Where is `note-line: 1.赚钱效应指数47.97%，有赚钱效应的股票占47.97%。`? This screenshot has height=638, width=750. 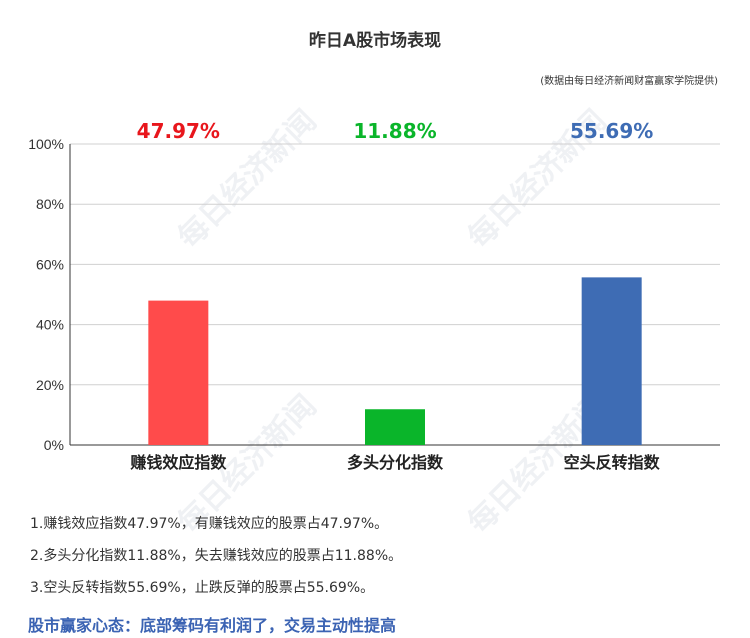
note-line: 1.赚钱效应指数47.97%，有赚钱效应的股票占47.97%。 is located at coordinates (209, 524).